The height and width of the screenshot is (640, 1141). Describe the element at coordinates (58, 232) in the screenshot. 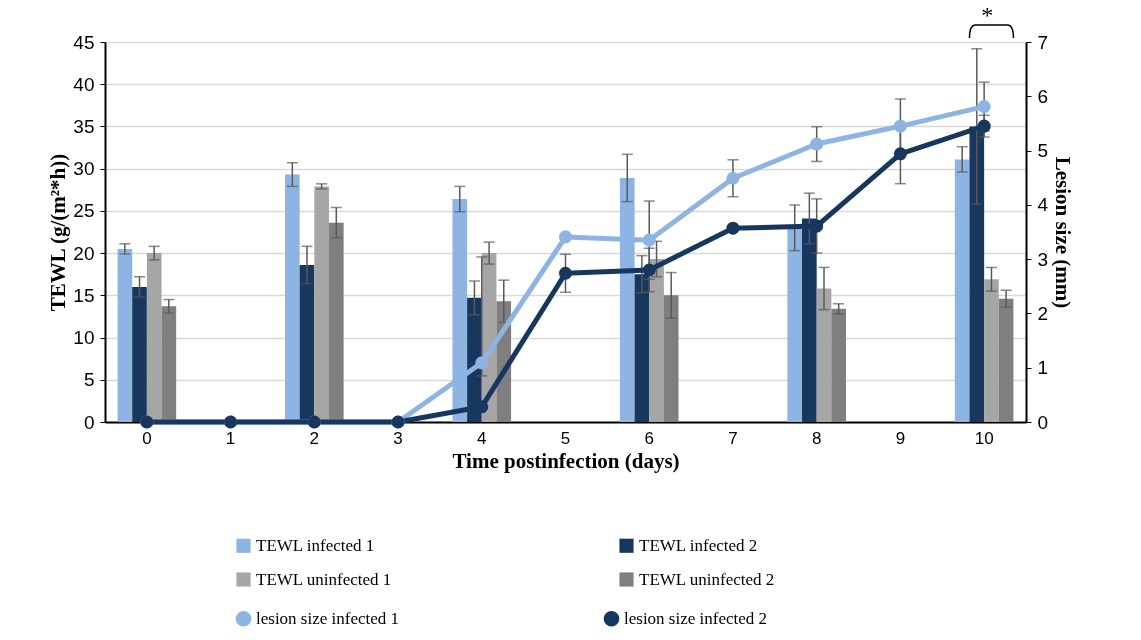

I see `y-axis-title: TEWL (g/(m²*h))` at that location.